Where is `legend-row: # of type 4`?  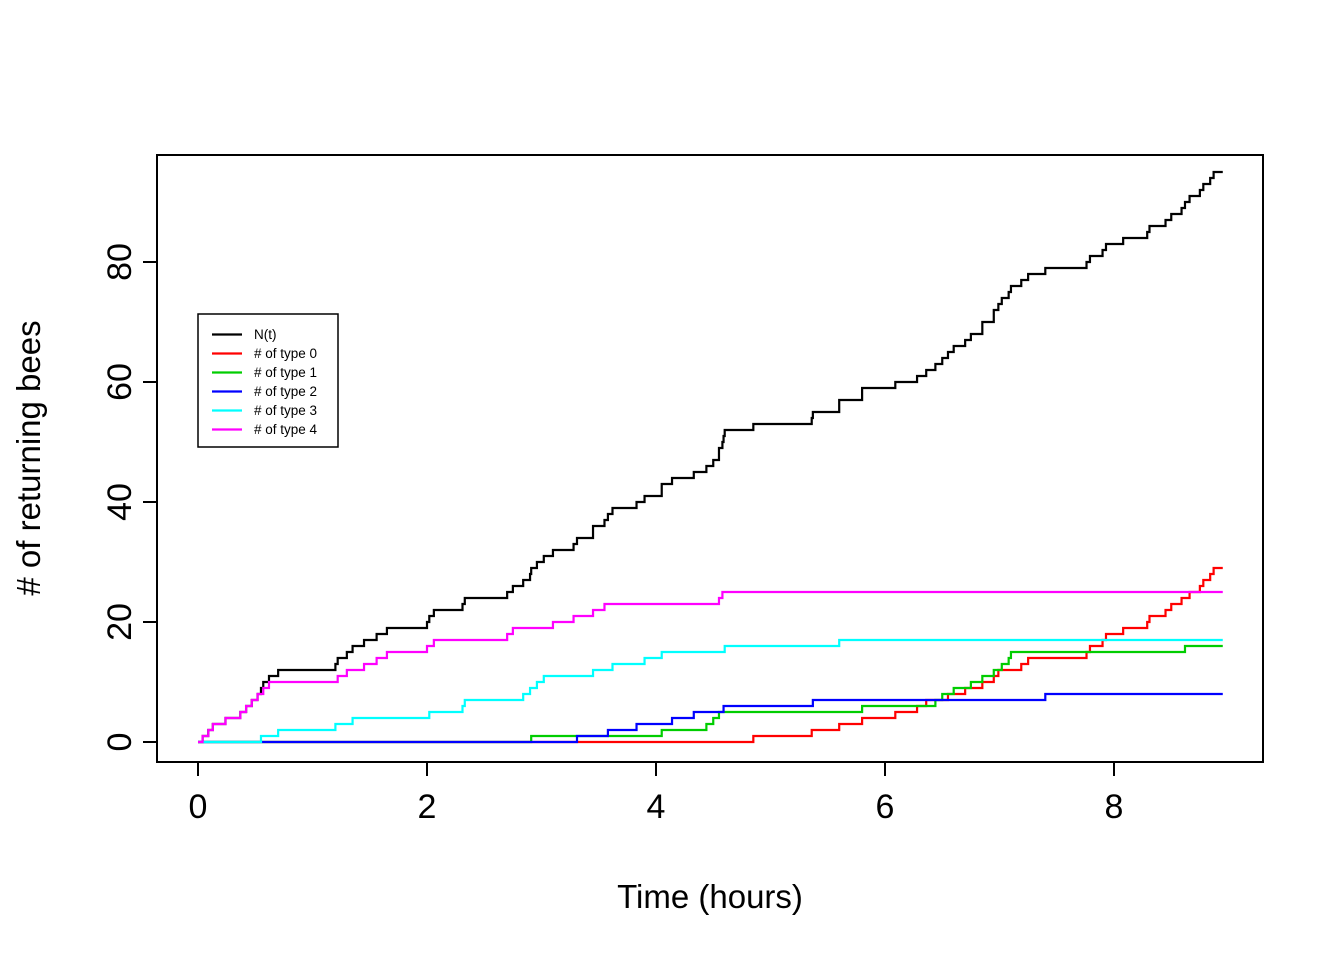
legend-row: # of type 4 is located at coordinates (265, 429).